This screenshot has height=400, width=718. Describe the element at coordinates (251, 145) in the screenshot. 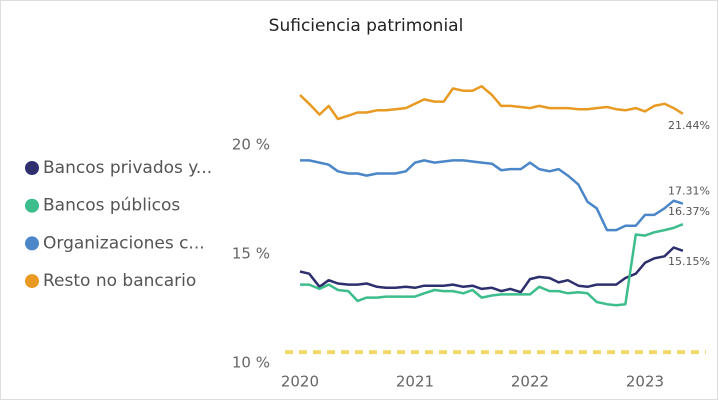

I see `y-tick-label: 20 %` at that location.